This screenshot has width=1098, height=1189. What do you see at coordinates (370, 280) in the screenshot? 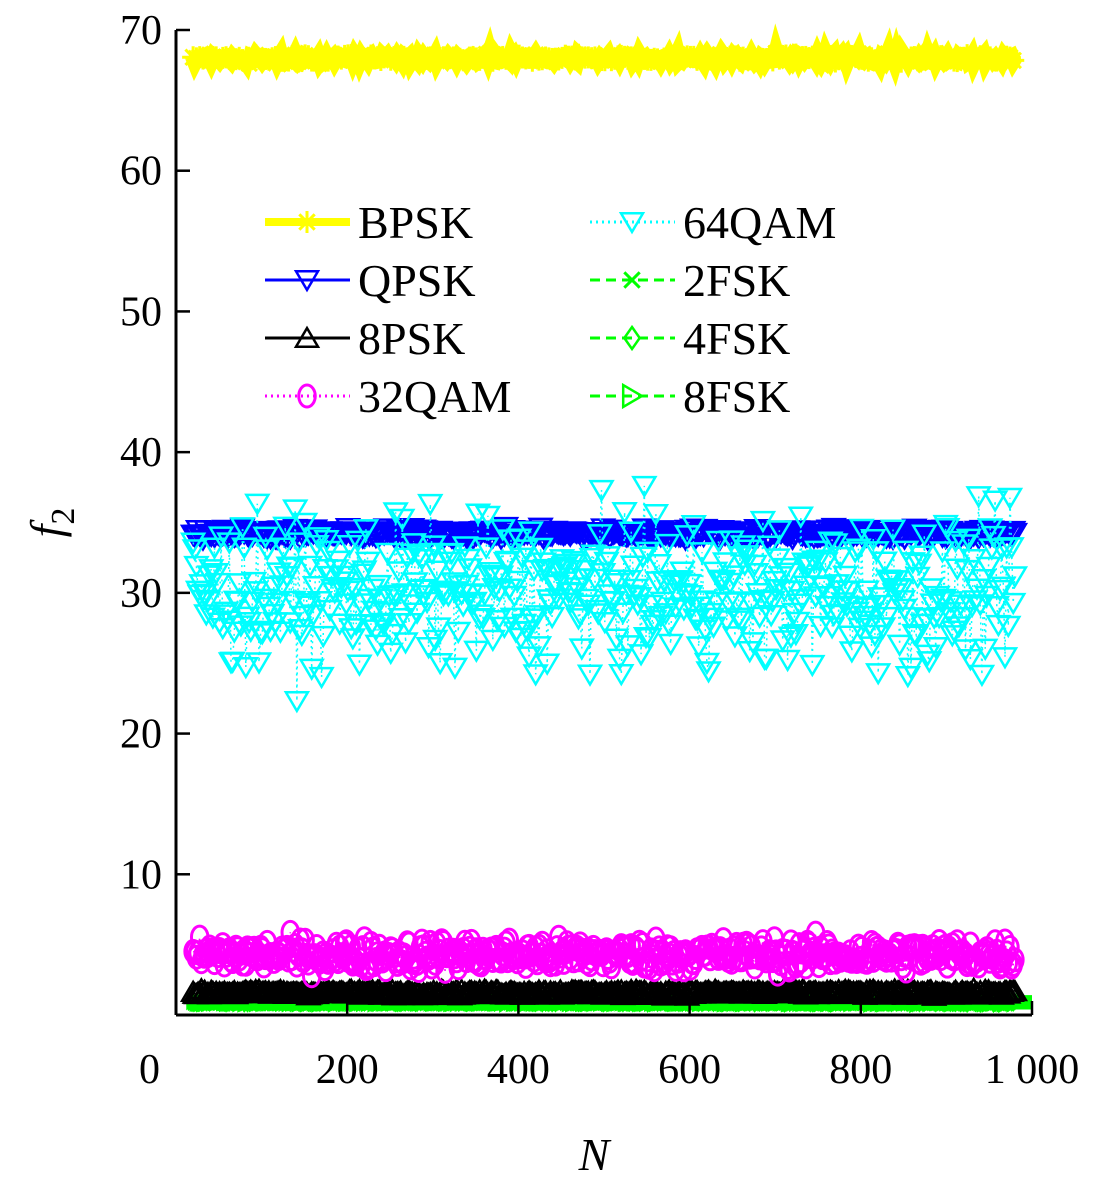
I see `legend-entry-qpsk: QPSK` at bounding box center [370, 280].